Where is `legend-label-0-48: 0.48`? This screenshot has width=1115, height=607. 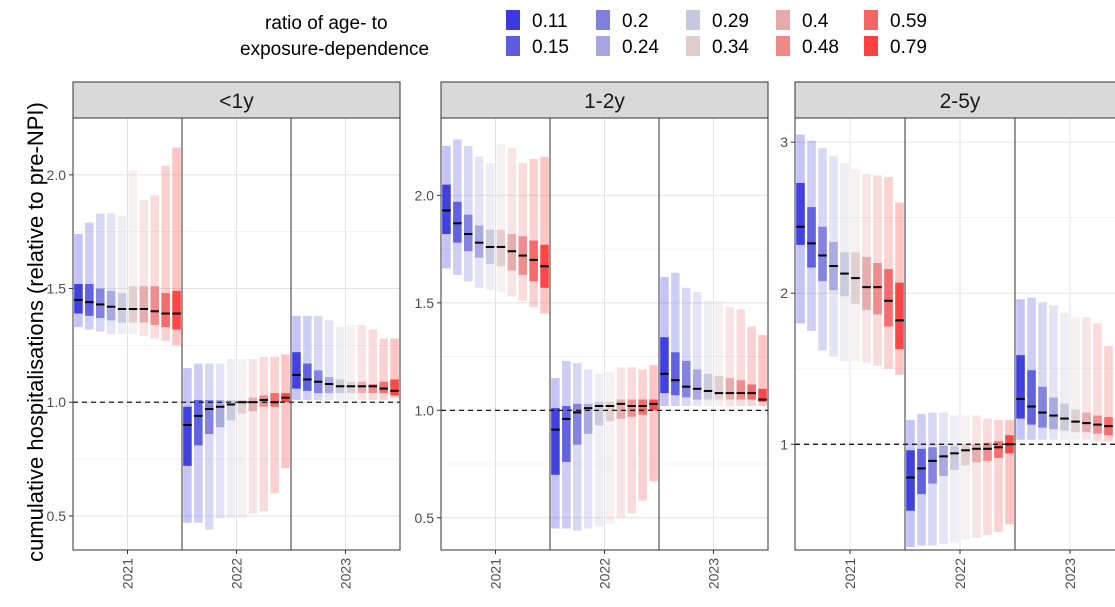 legend-label-0-48: 0.48 is located at coordinates (820, 47).